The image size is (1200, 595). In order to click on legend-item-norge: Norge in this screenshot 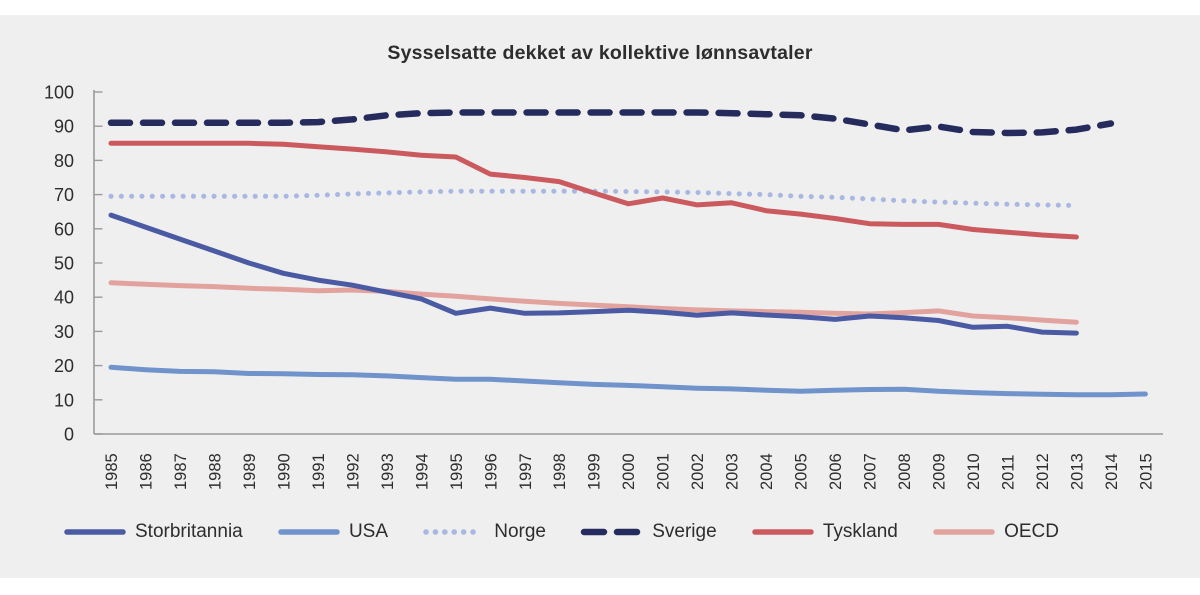, I will do `click(484, 532)`.